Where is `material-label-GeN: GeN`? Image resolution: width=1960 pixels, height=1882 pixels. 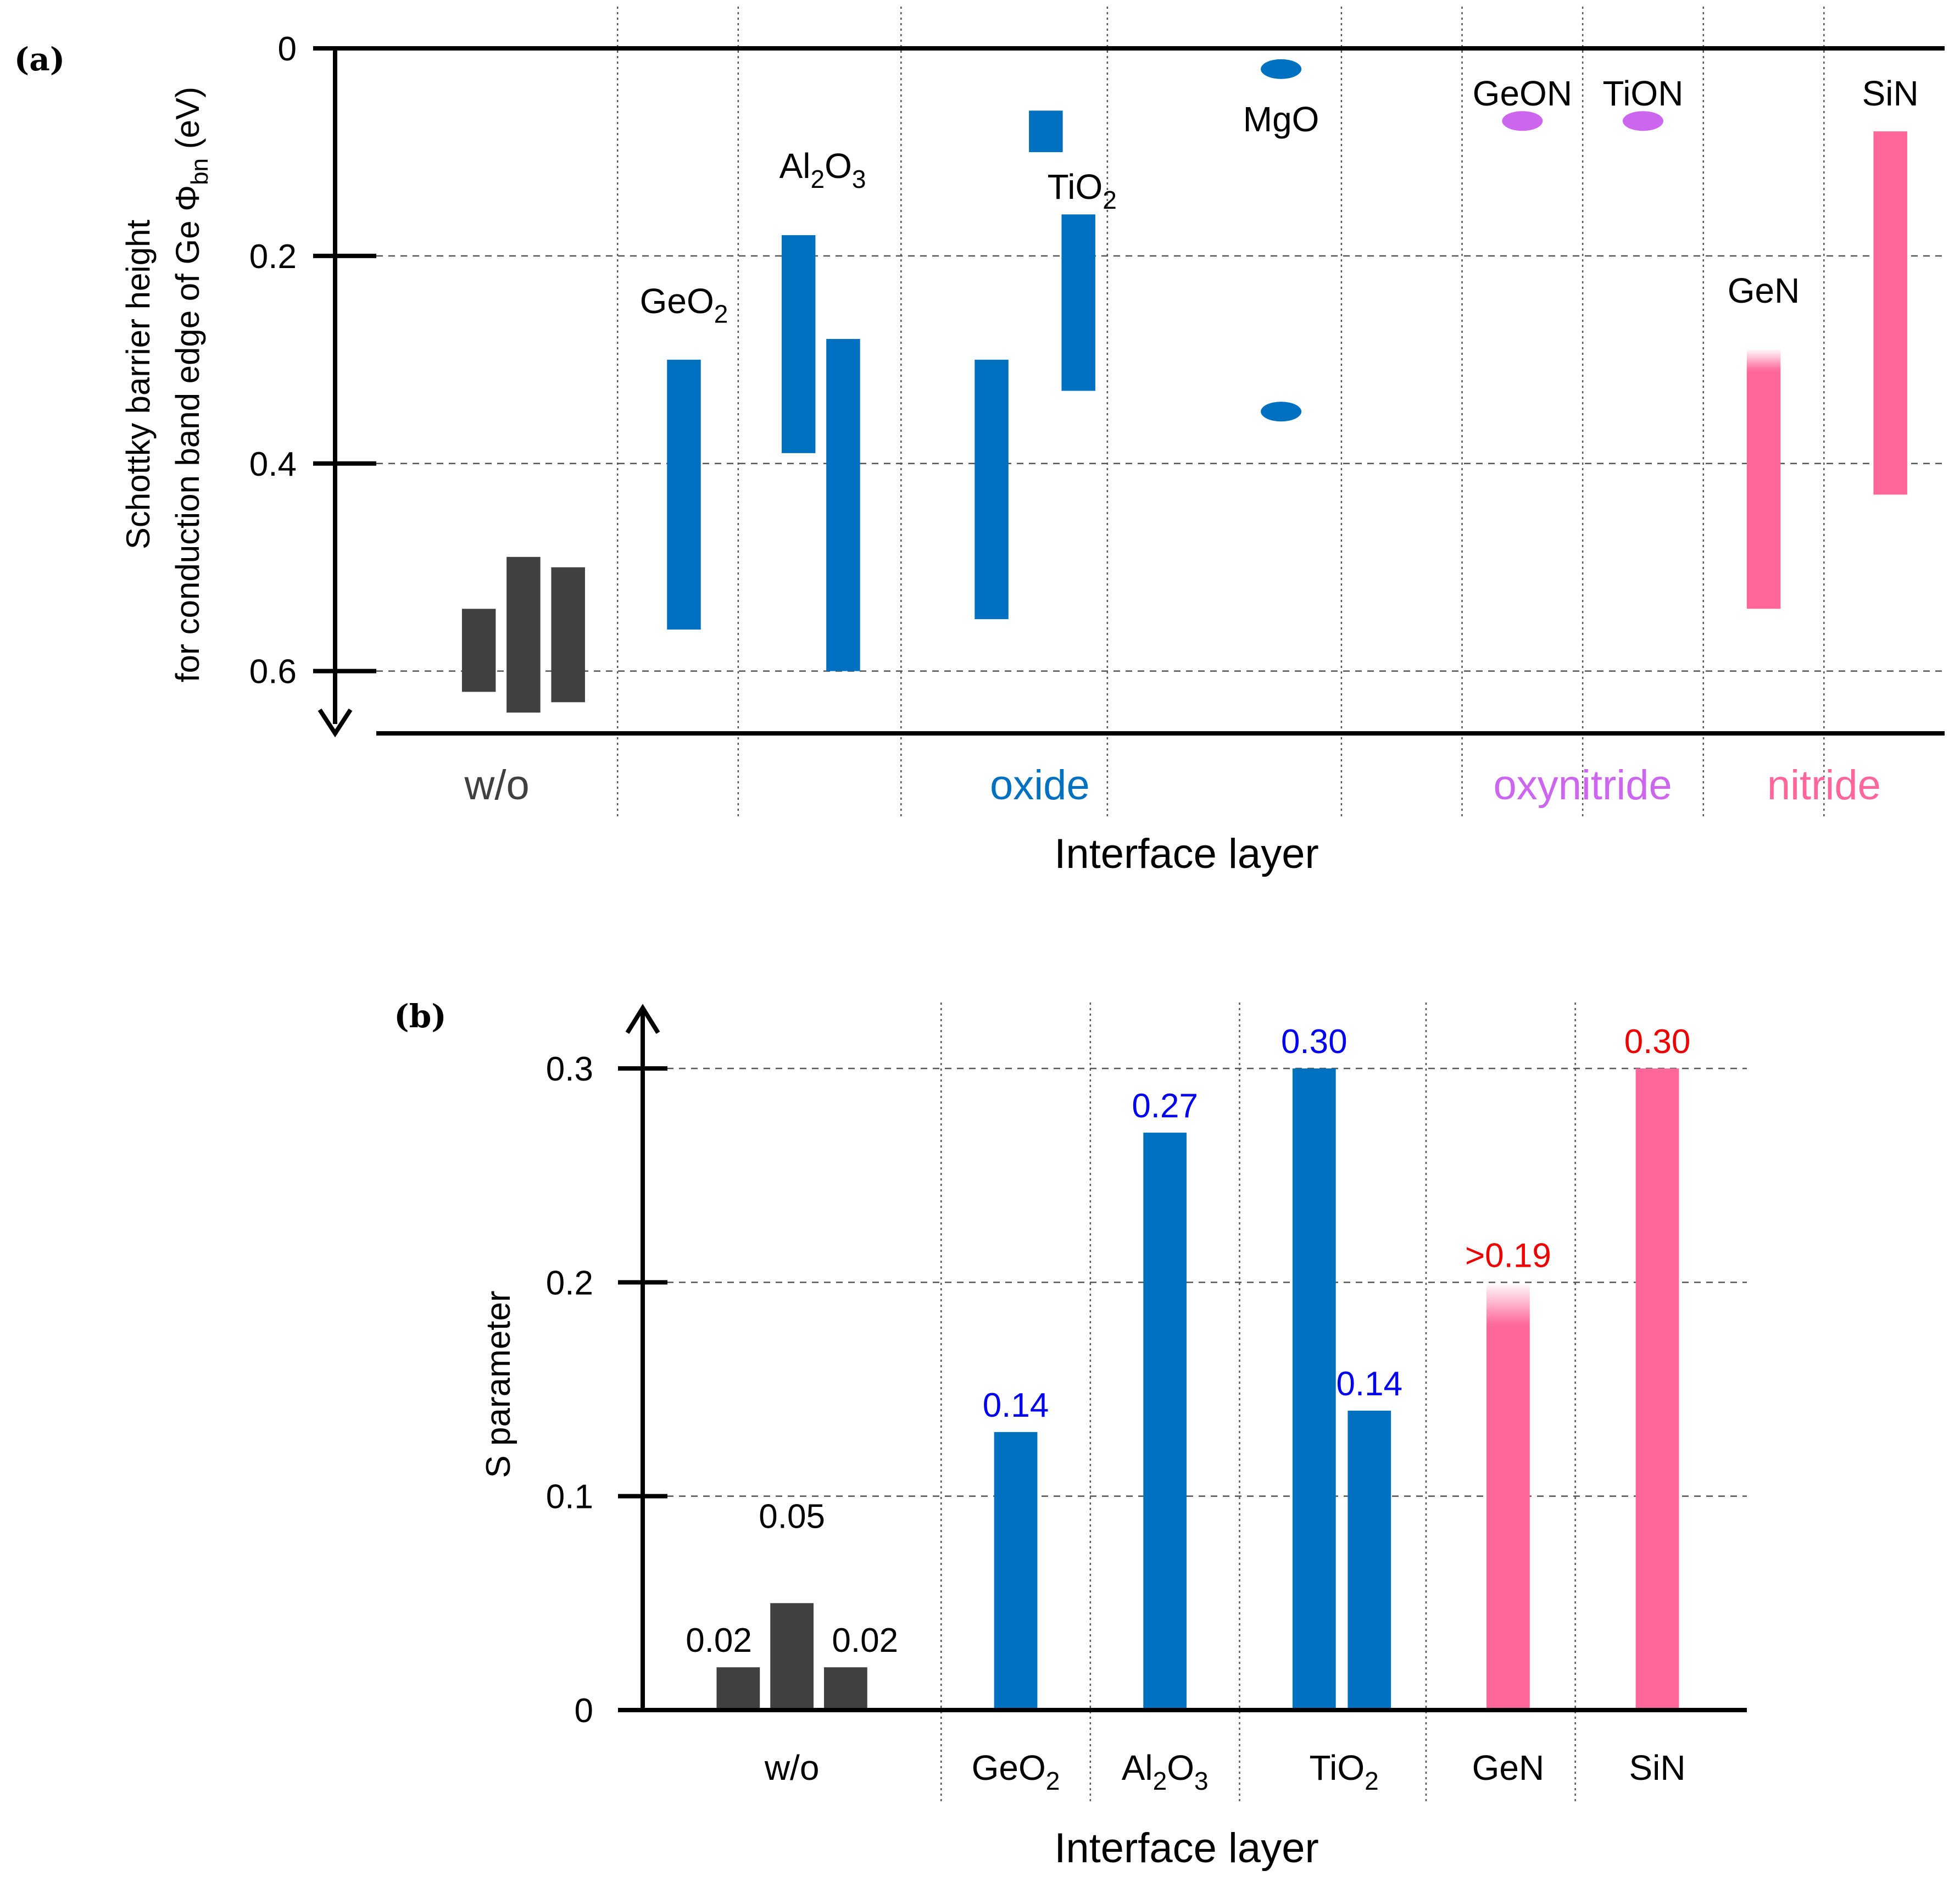
material-label-GeN: GeN is located at coordinates (1764, 290).